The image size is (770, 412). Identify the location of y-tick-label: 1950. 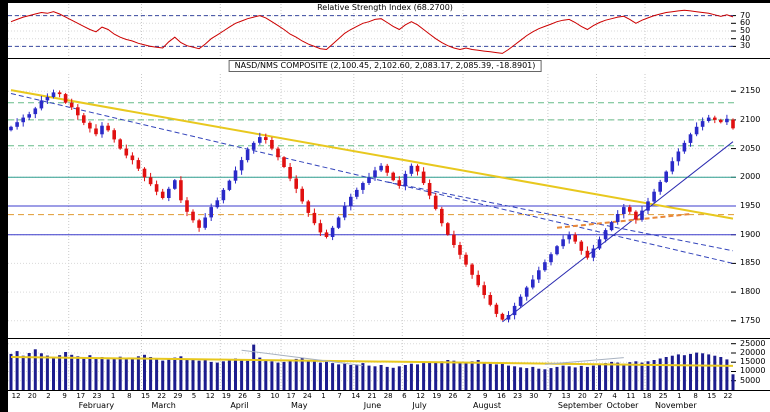
(750, 205).